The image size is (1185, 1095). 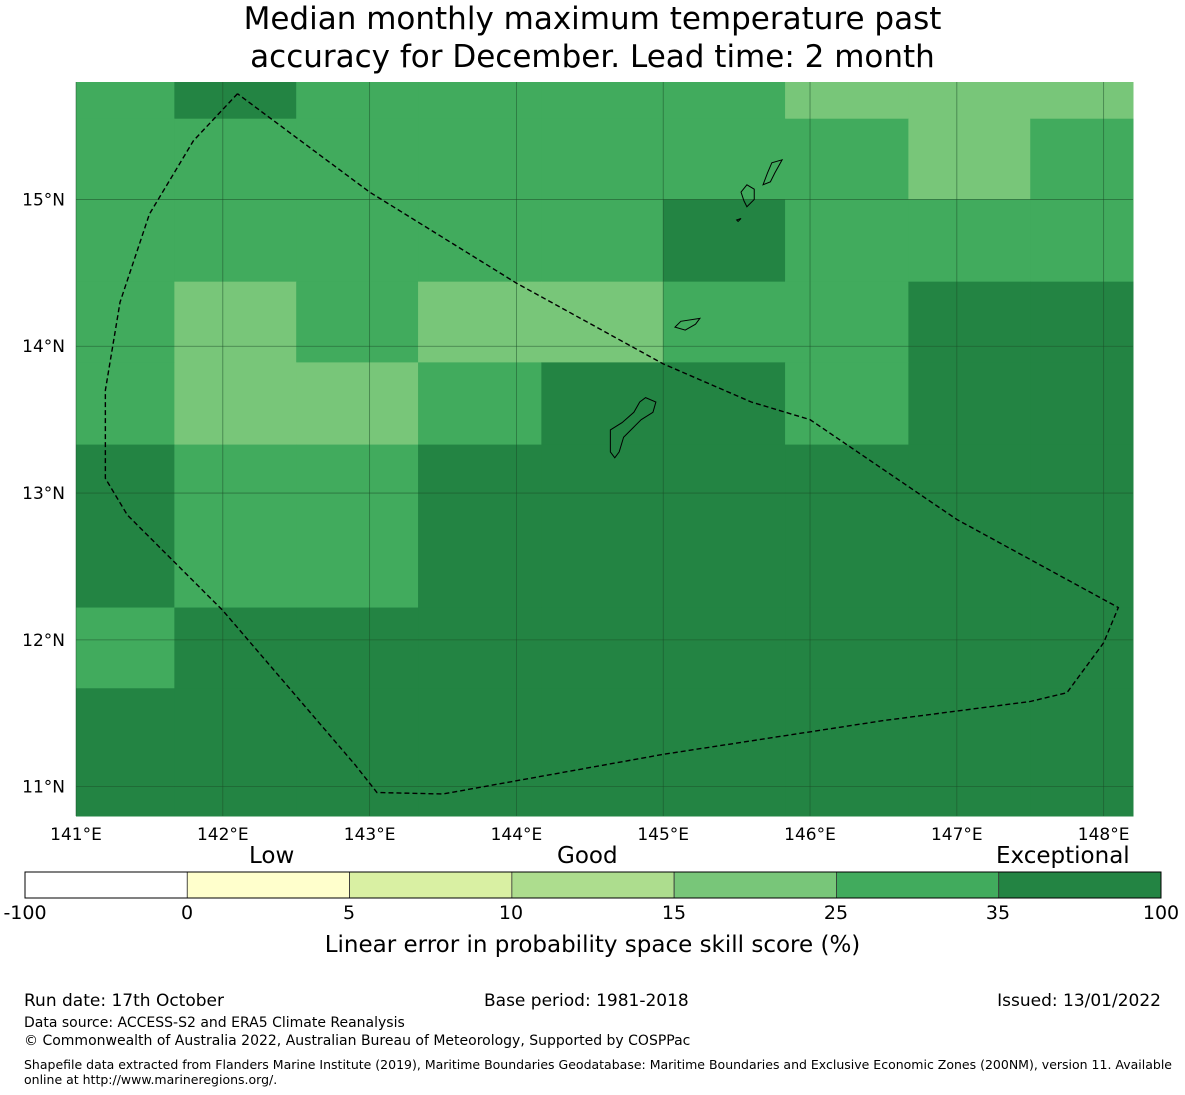 What do you see at coordinates (43, 788) in the screenshot?
I see `y-tick-label: 11°N` at bounding box center [43, 788].